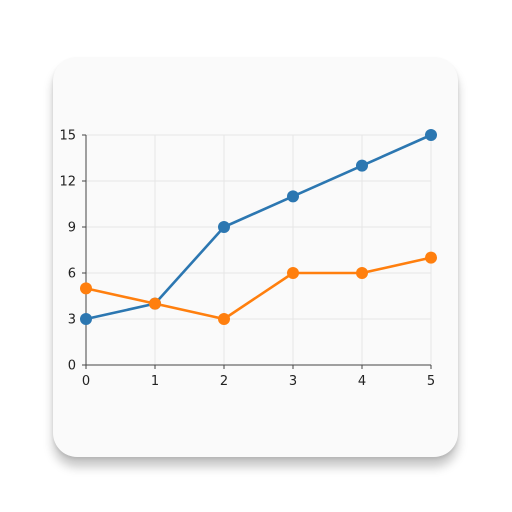  I want to click on y-tick-label: 0, so click(72, 366).